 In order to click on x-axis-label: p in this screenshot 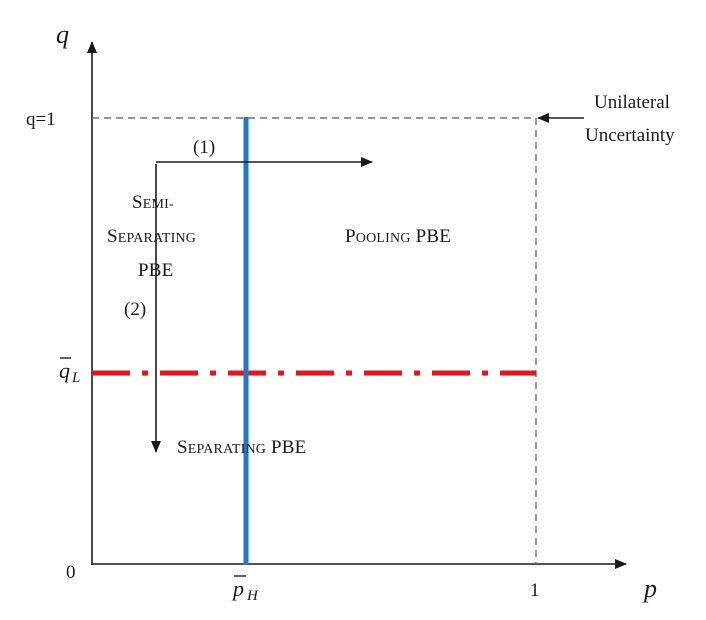, I will do `click(649, 588)`.